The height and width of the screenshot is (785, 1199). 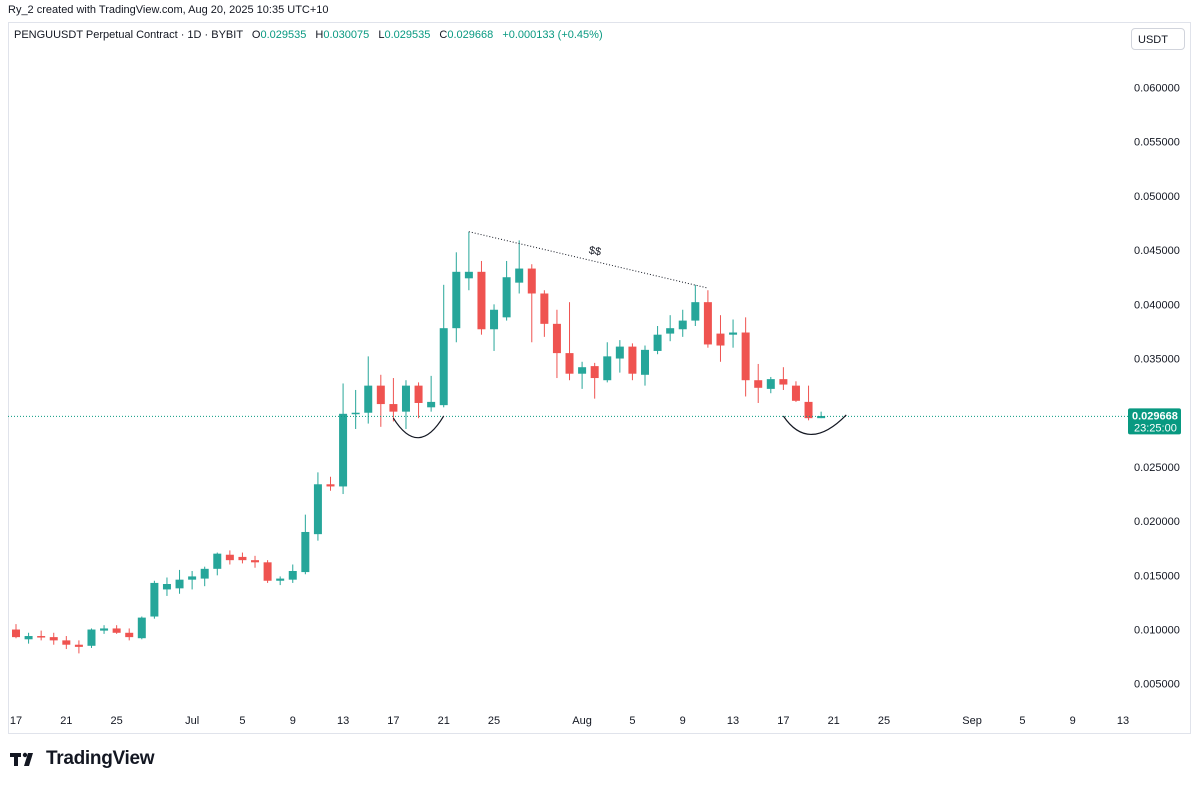 What do you see at coordinates (1157, 468) in the screenshot?
I see `price-tick-label: 0.025000` at bounding box center [1157, 468].